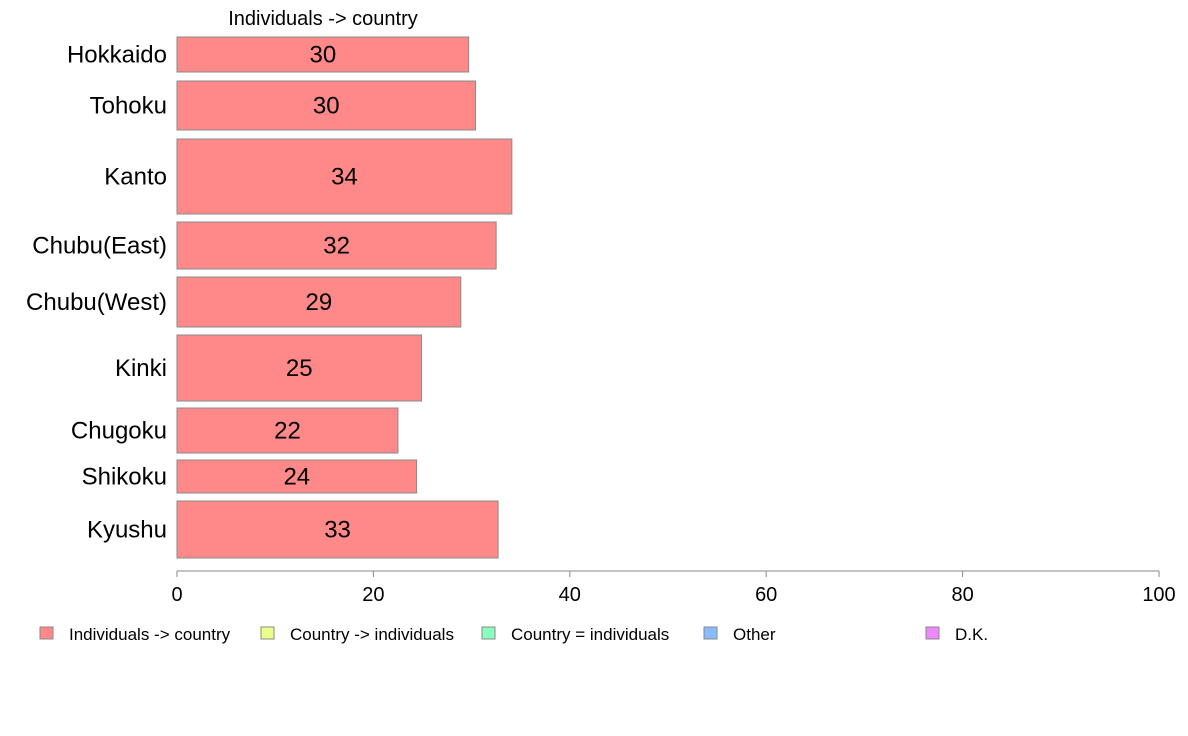  I want to click on data-label: 22, so click(287, 431).